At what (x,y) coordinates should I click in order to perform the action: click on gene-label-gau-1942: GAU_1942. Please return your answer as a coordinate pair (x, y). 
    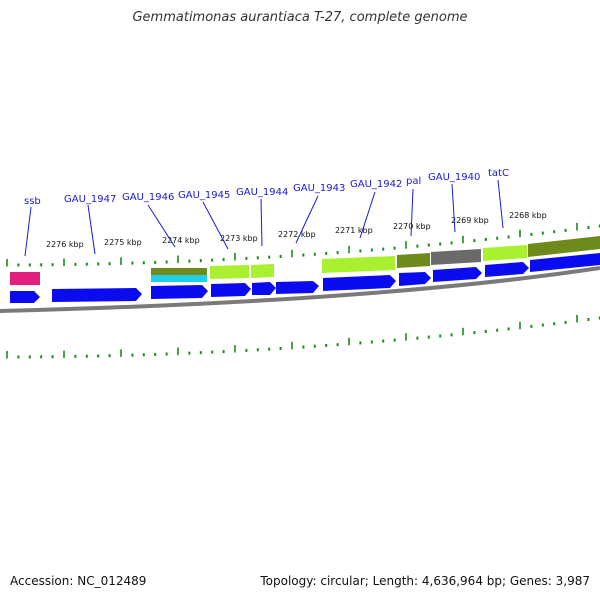
    Looking at the image, I should click on (376, 184).